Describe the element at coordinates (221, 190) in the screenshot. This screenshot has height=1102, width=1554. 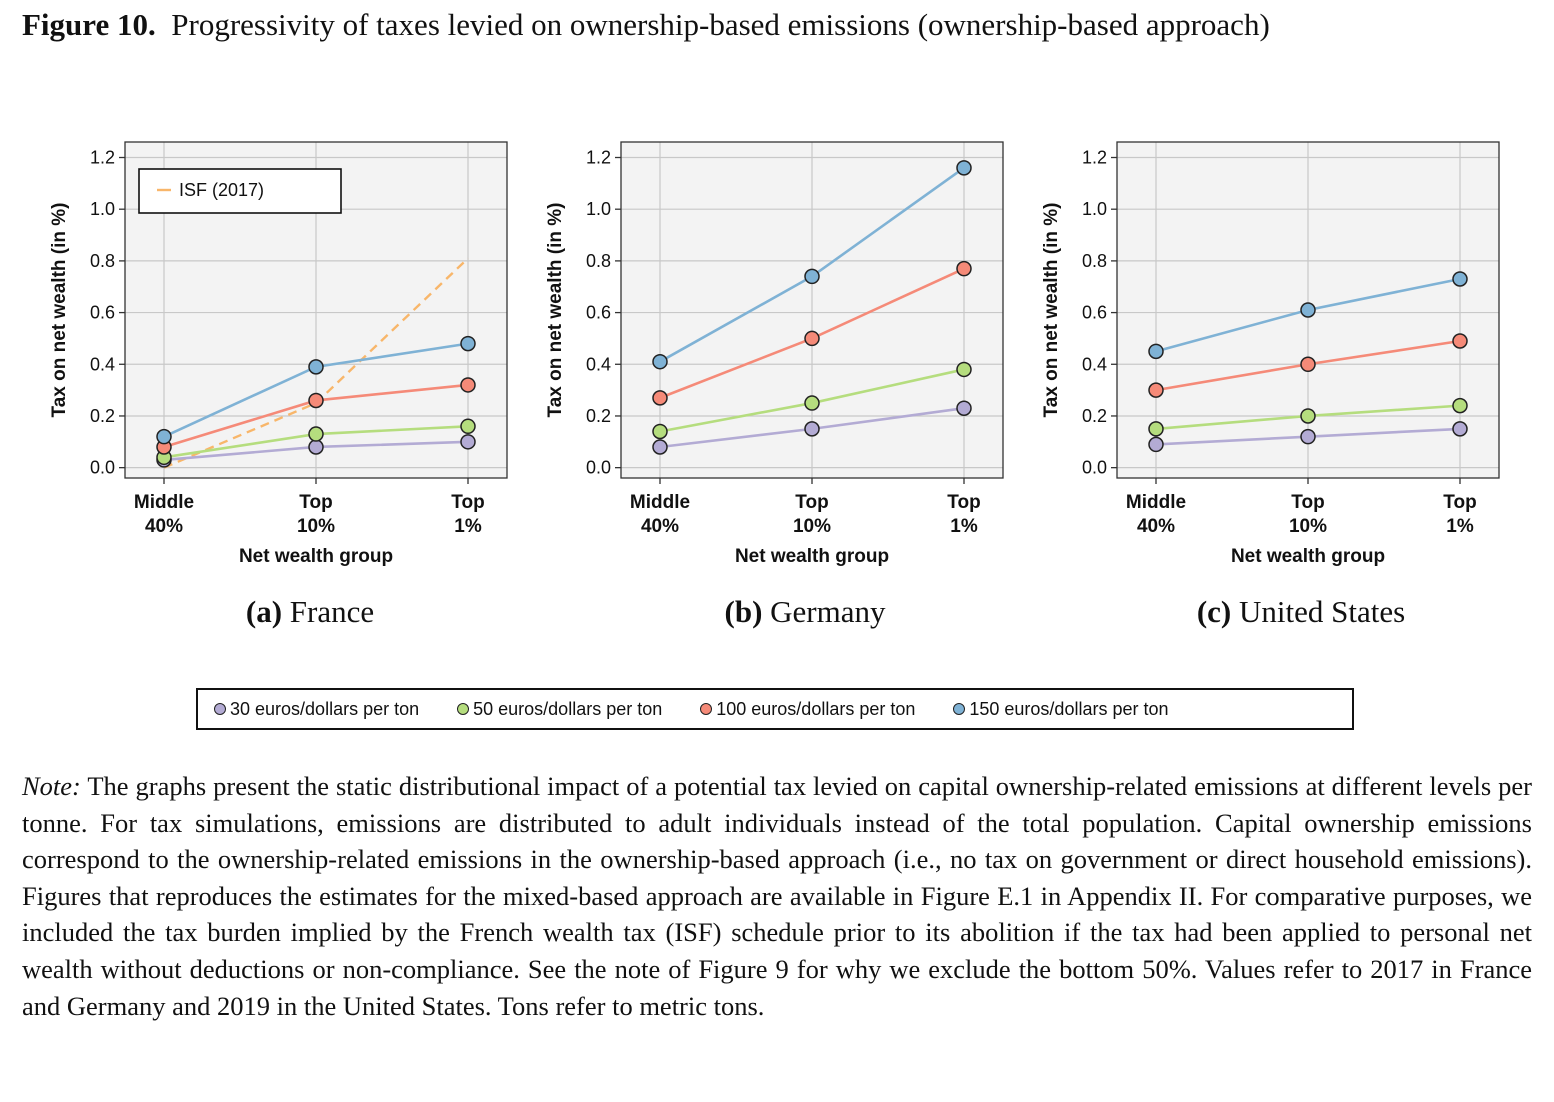
I see `panel-legend-label: ISF (2017)` at that location.